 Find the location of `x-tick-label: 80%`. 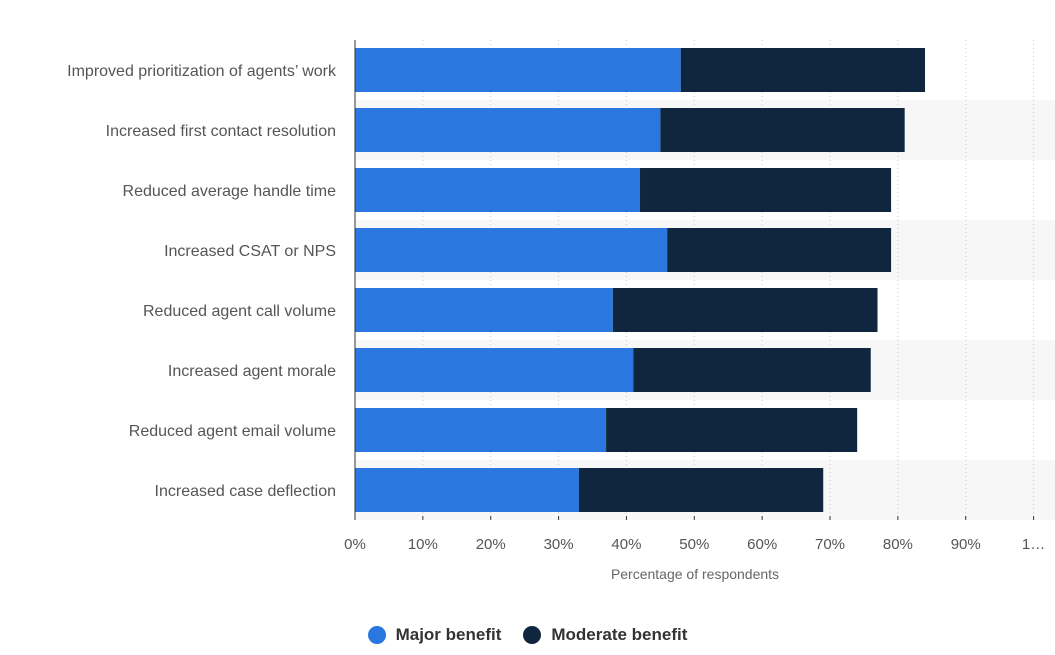

x-tick-label: 80% is located at coordinates (898, 544).